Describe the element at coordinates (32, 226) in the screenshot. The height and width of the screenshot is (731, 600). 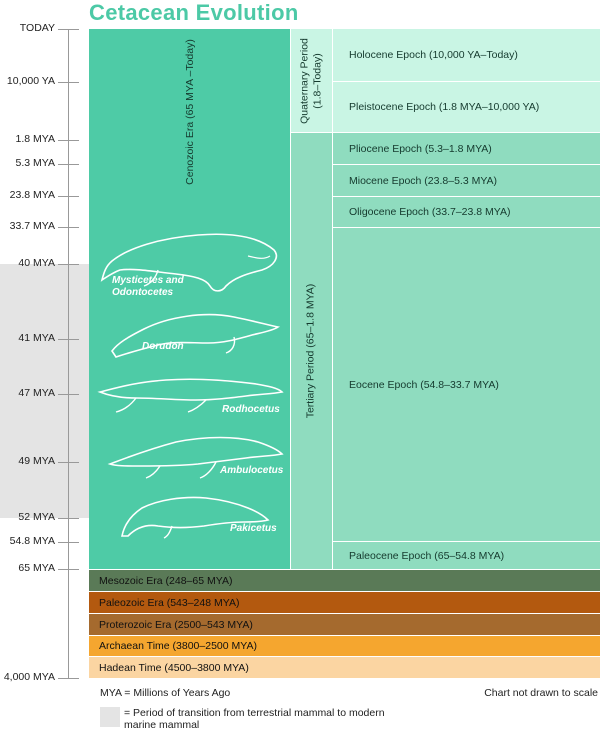
I see `axis-tick-label: 33.7 MYA` at that location.